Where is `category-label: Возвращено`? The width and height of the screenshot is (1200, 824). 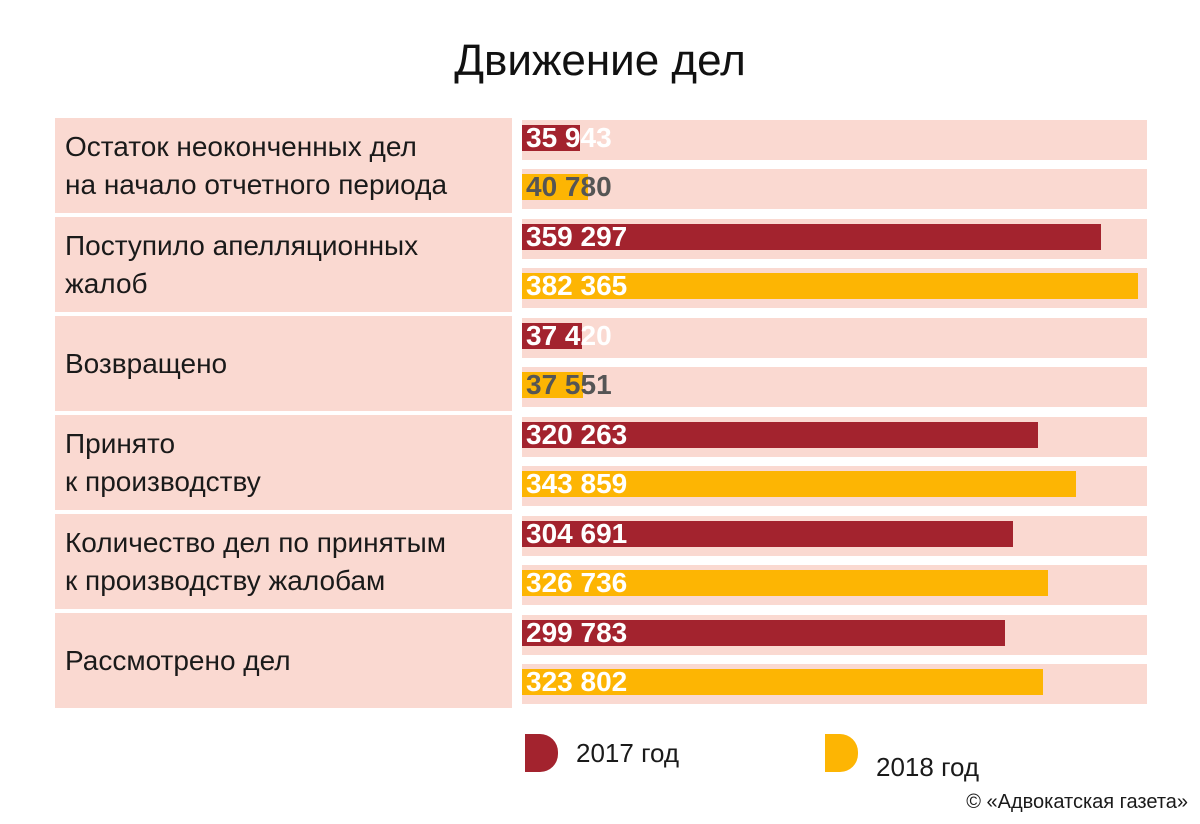 category-label: Возвращено is located at coordinates (283, 363).